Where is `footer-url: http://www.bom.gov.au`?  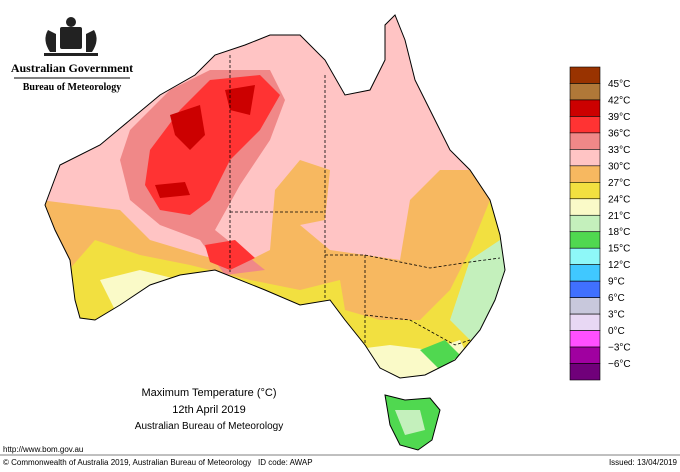 footer-url: http://www.bom.gov.au is located at coordinates (43, 449).